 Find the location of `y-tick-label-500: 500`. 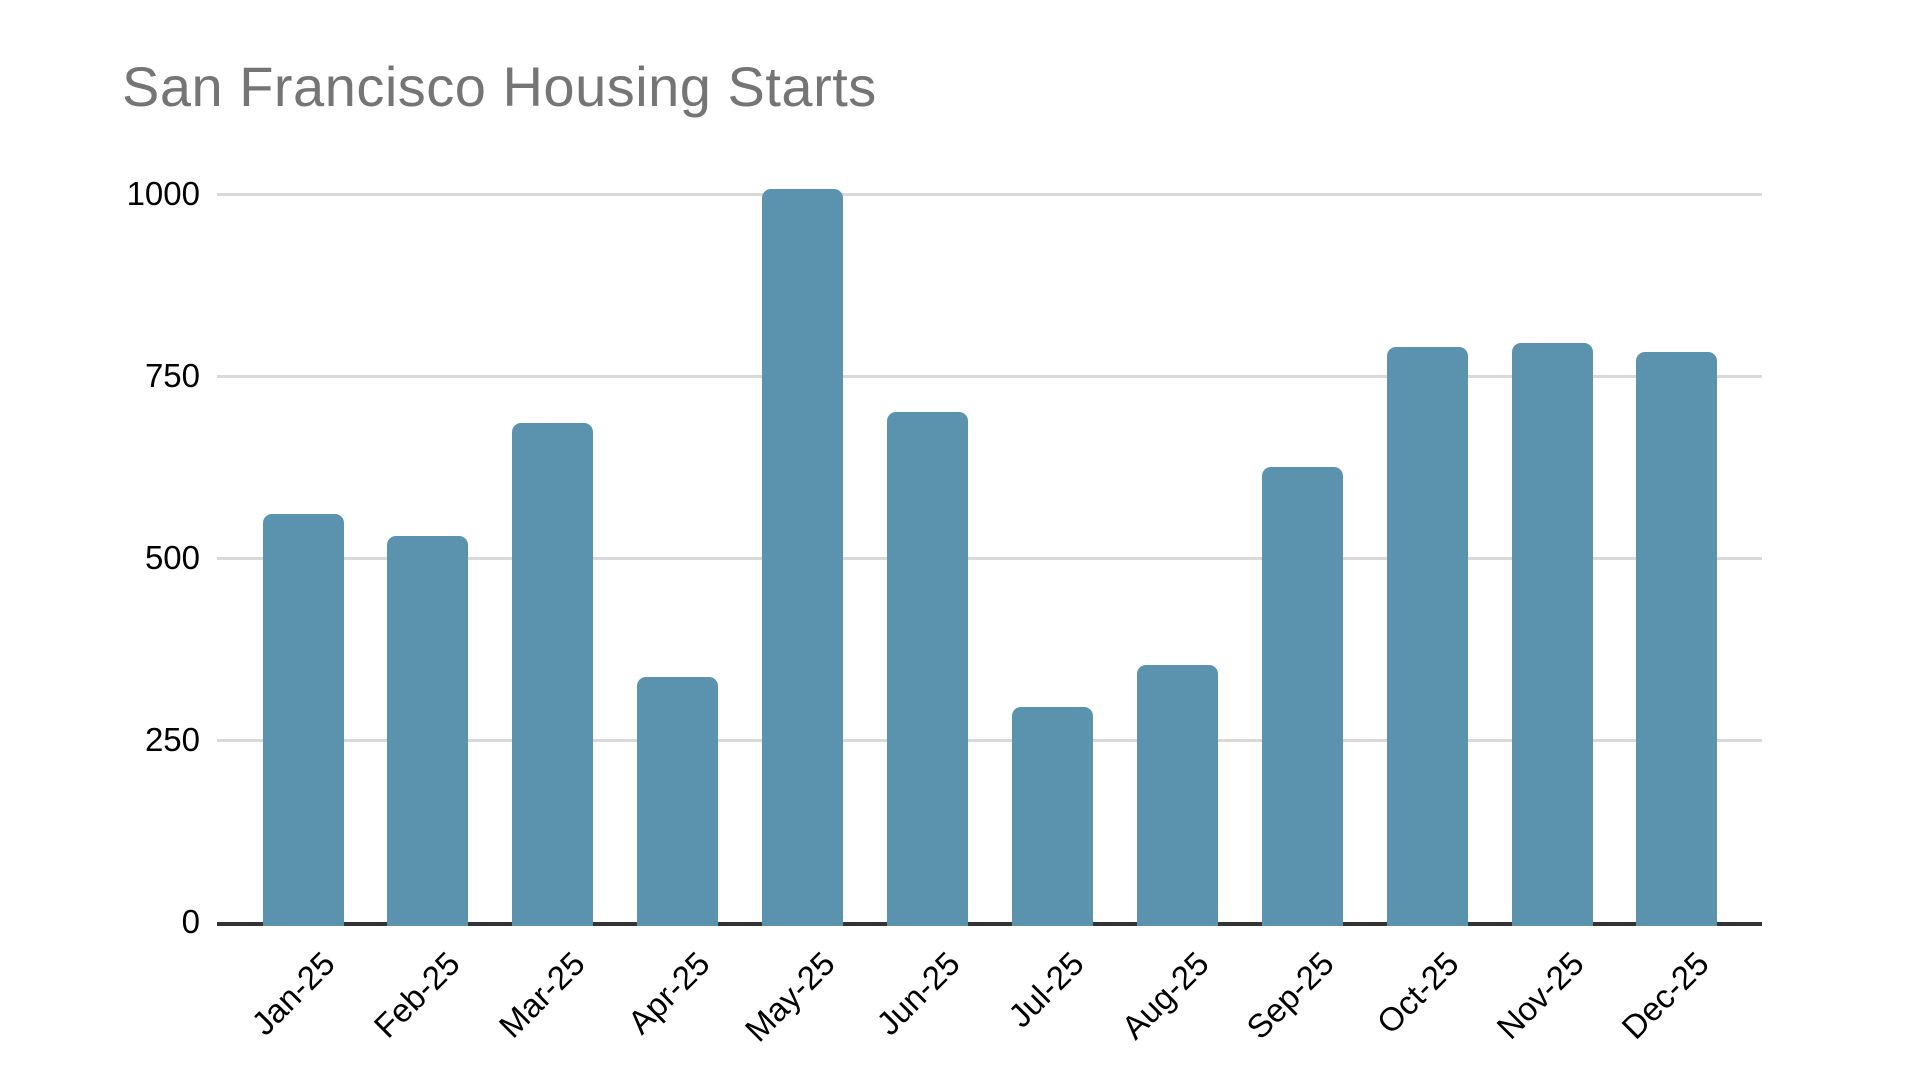

y-tick-label-500: 500 is located at coordinates (172, 557).